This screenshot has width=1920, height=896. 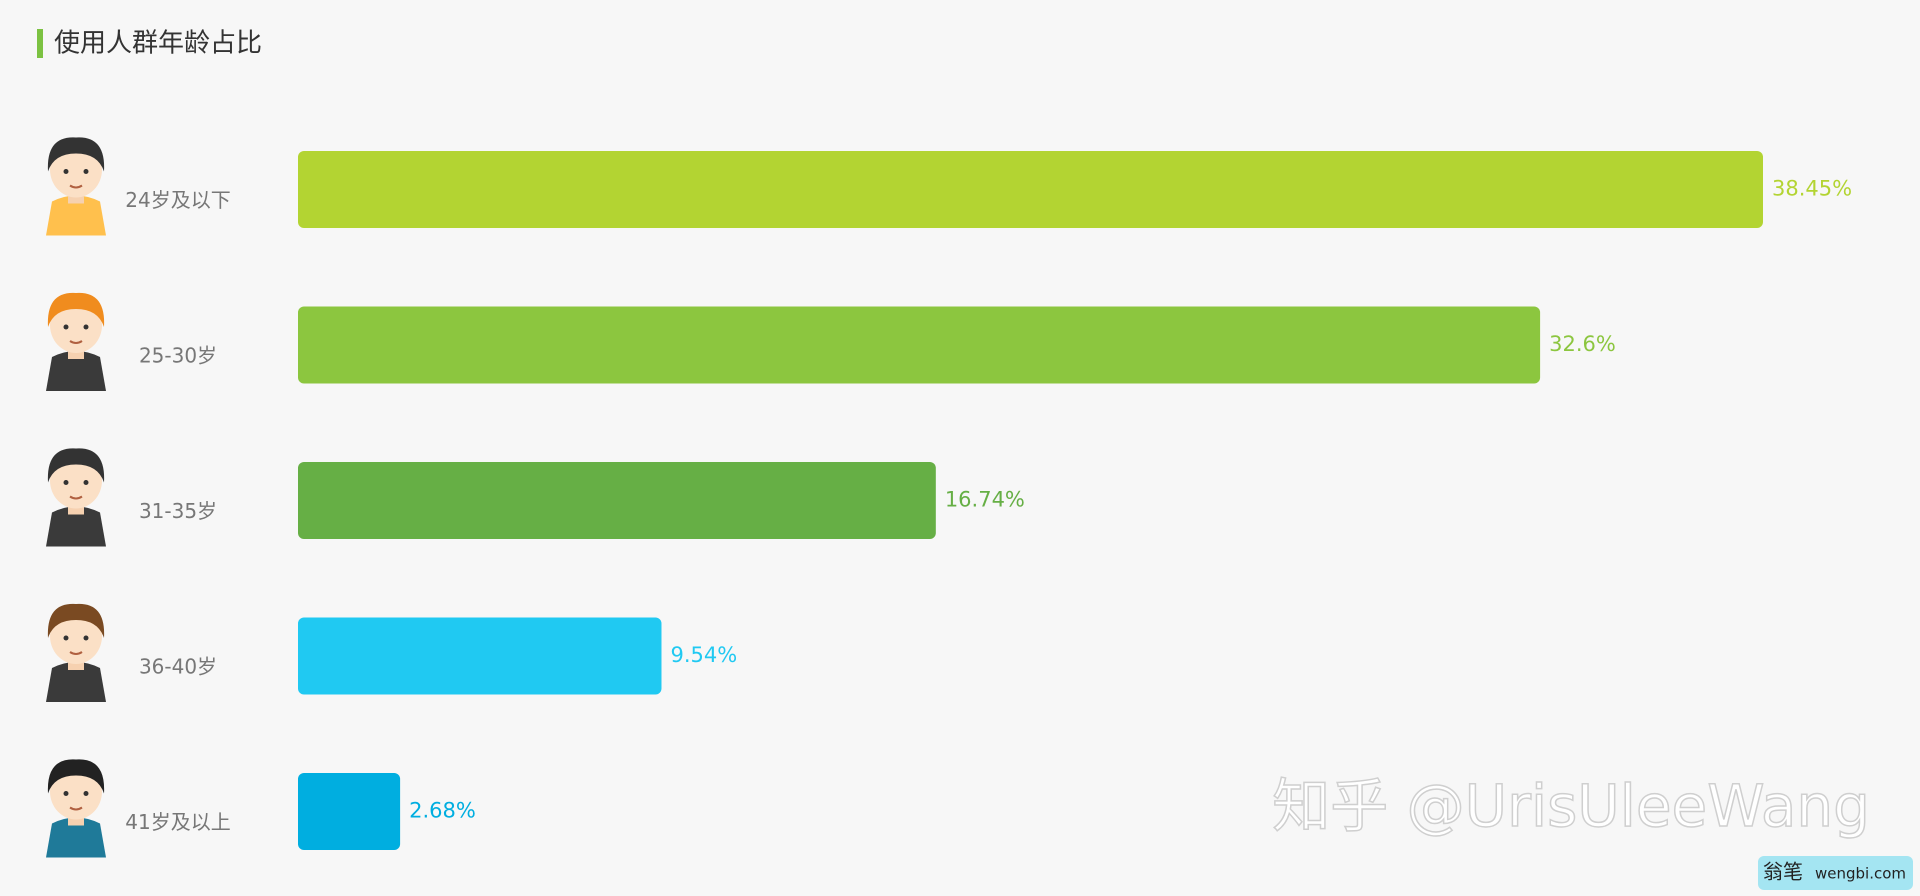 What do you see at coordinates (158, 44) in the screenshot?
I see `chart-title: 使用人群年龄占比` at bounding box center [158, 44].